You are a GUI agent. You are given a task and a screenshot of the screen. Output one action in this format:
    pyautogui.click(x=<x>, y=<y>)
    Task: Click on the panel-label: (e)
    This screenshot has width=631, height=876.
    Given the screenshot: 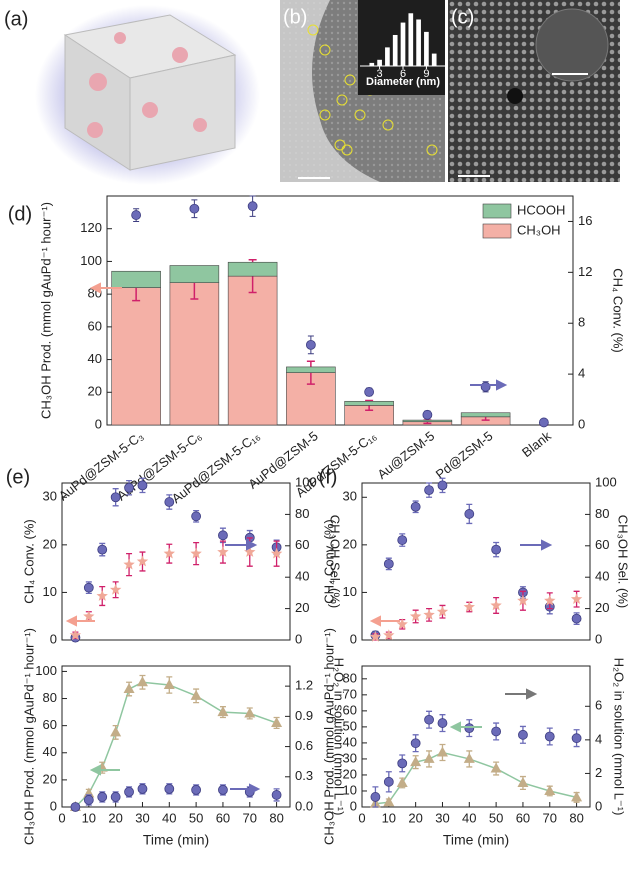 What is the action you would take?
    pyautogui.click(x=18, y=477)
    